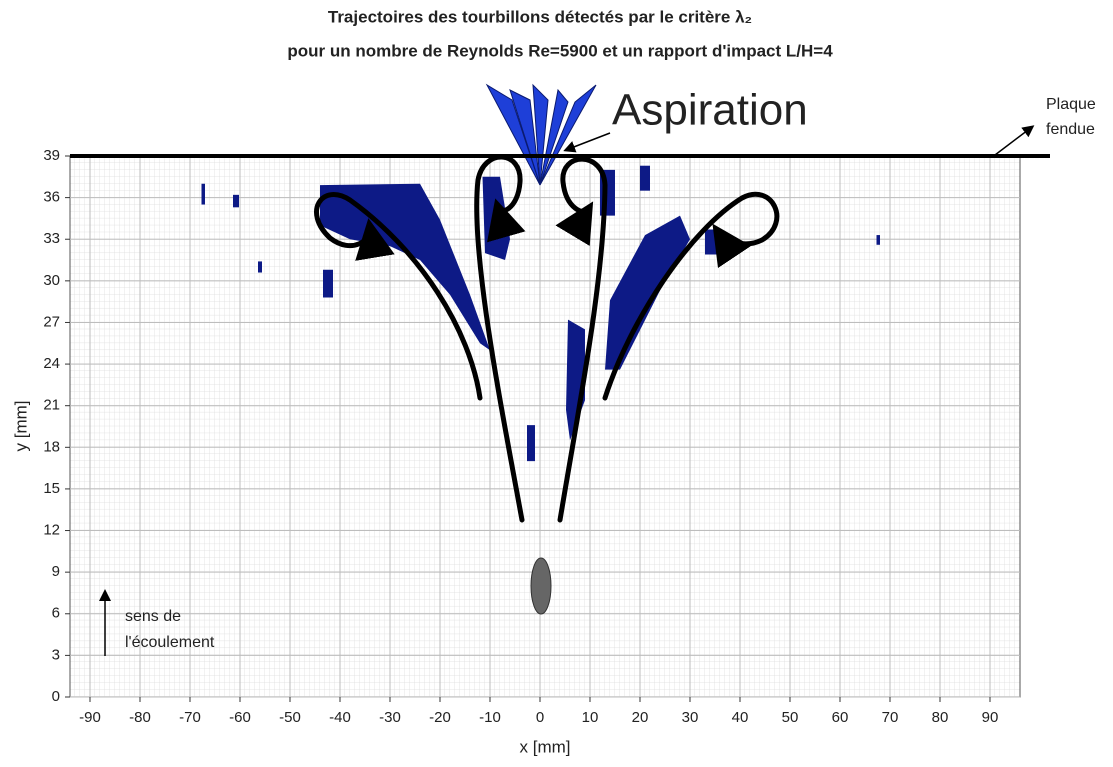 The image size is (1113, 767). I want to click on annotation: sens de, so click(153, 616).